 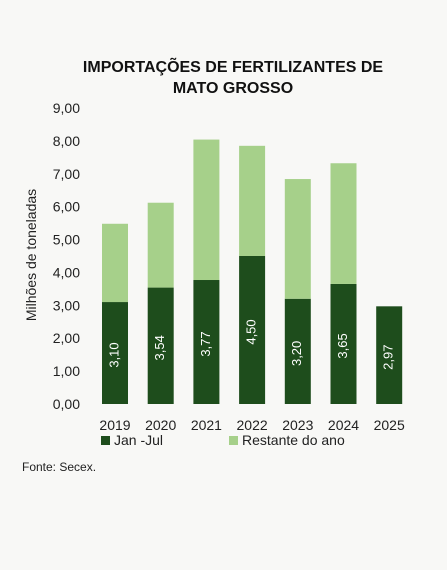 I want to click on x-tick-label: 2020, so click(x=160, y=425).